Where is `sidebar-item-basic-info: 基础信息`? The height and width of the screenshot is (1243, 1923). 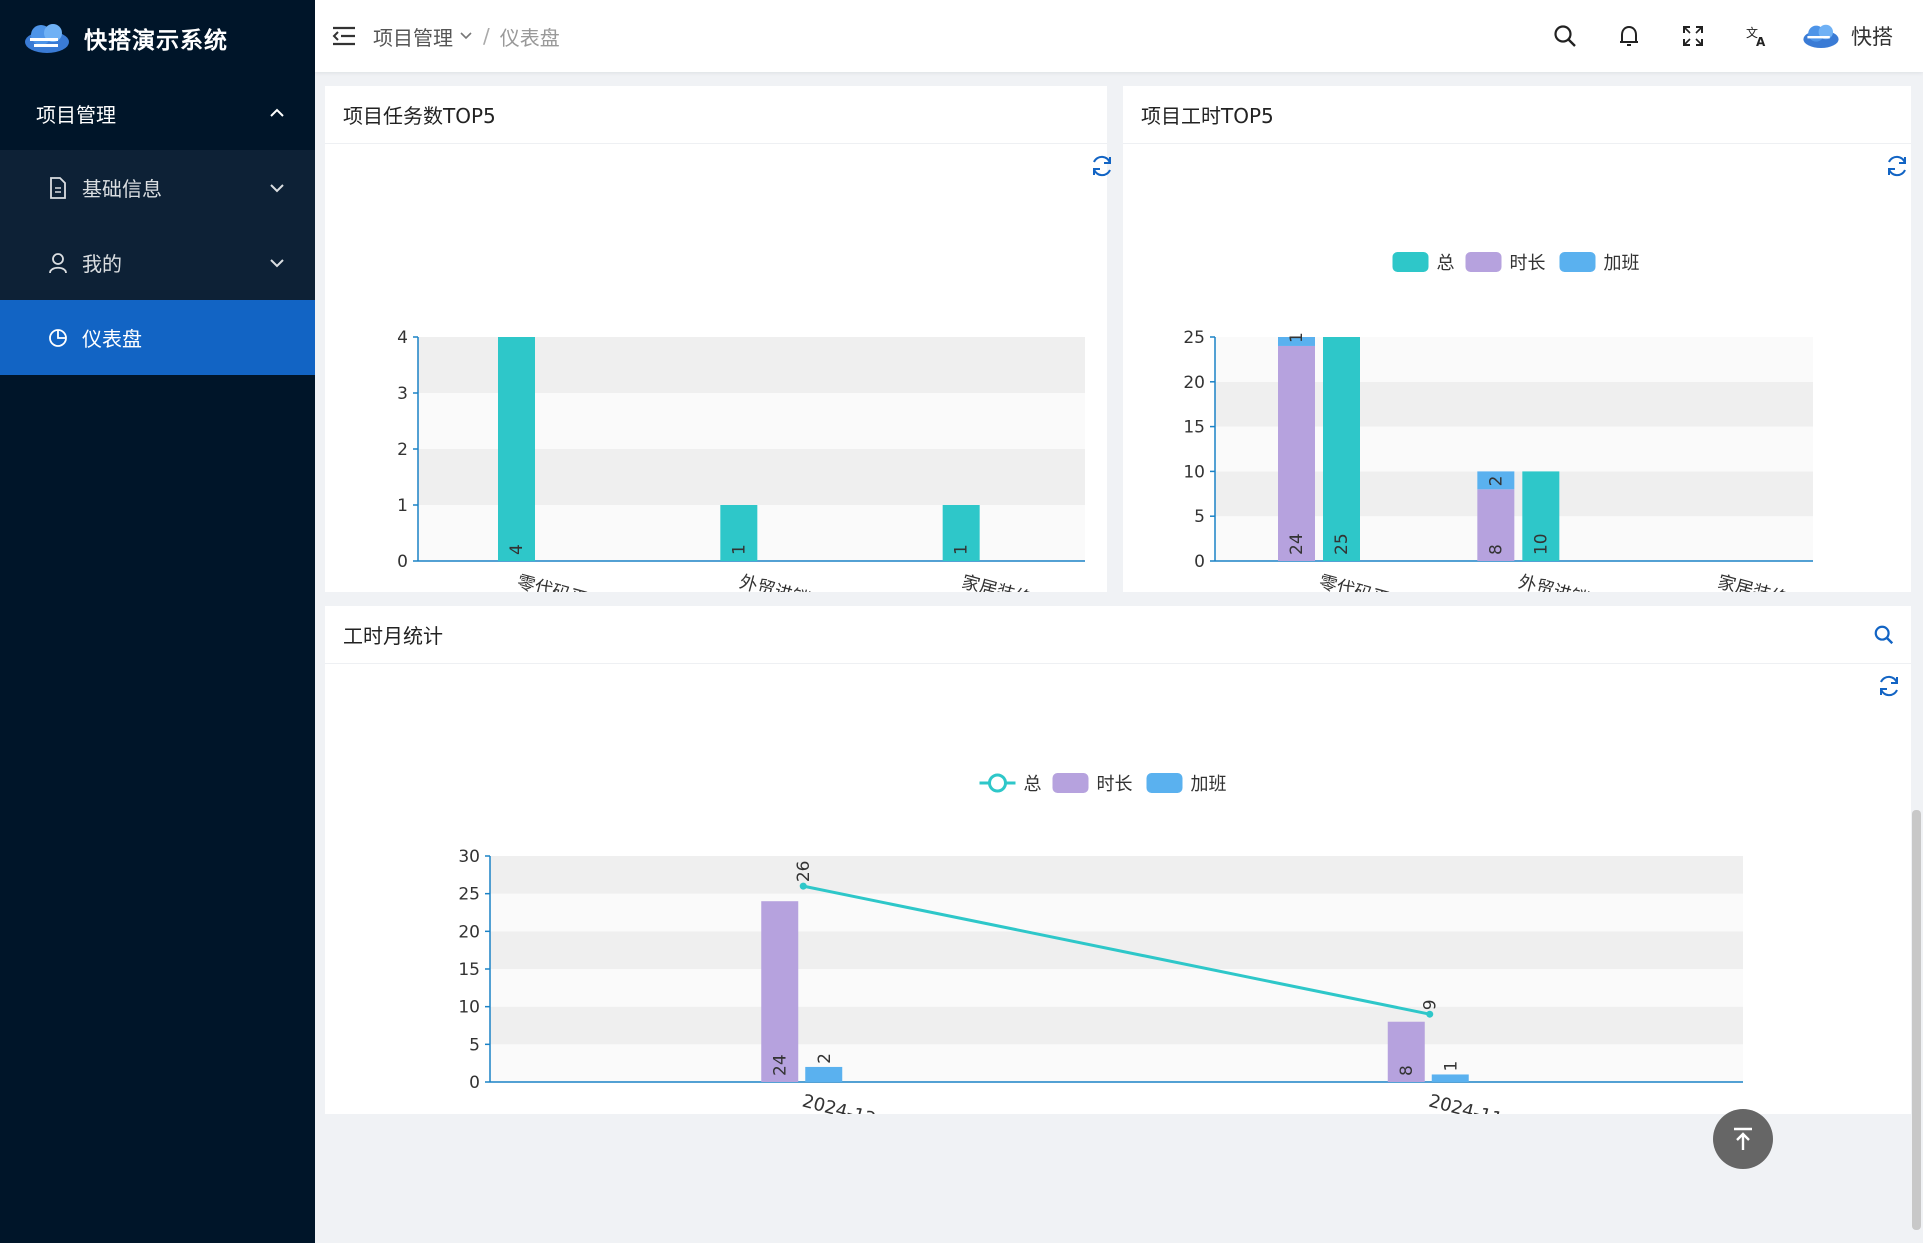
sidebar-item-basic-info: 基础信息 is located at coordinates (157, 187).